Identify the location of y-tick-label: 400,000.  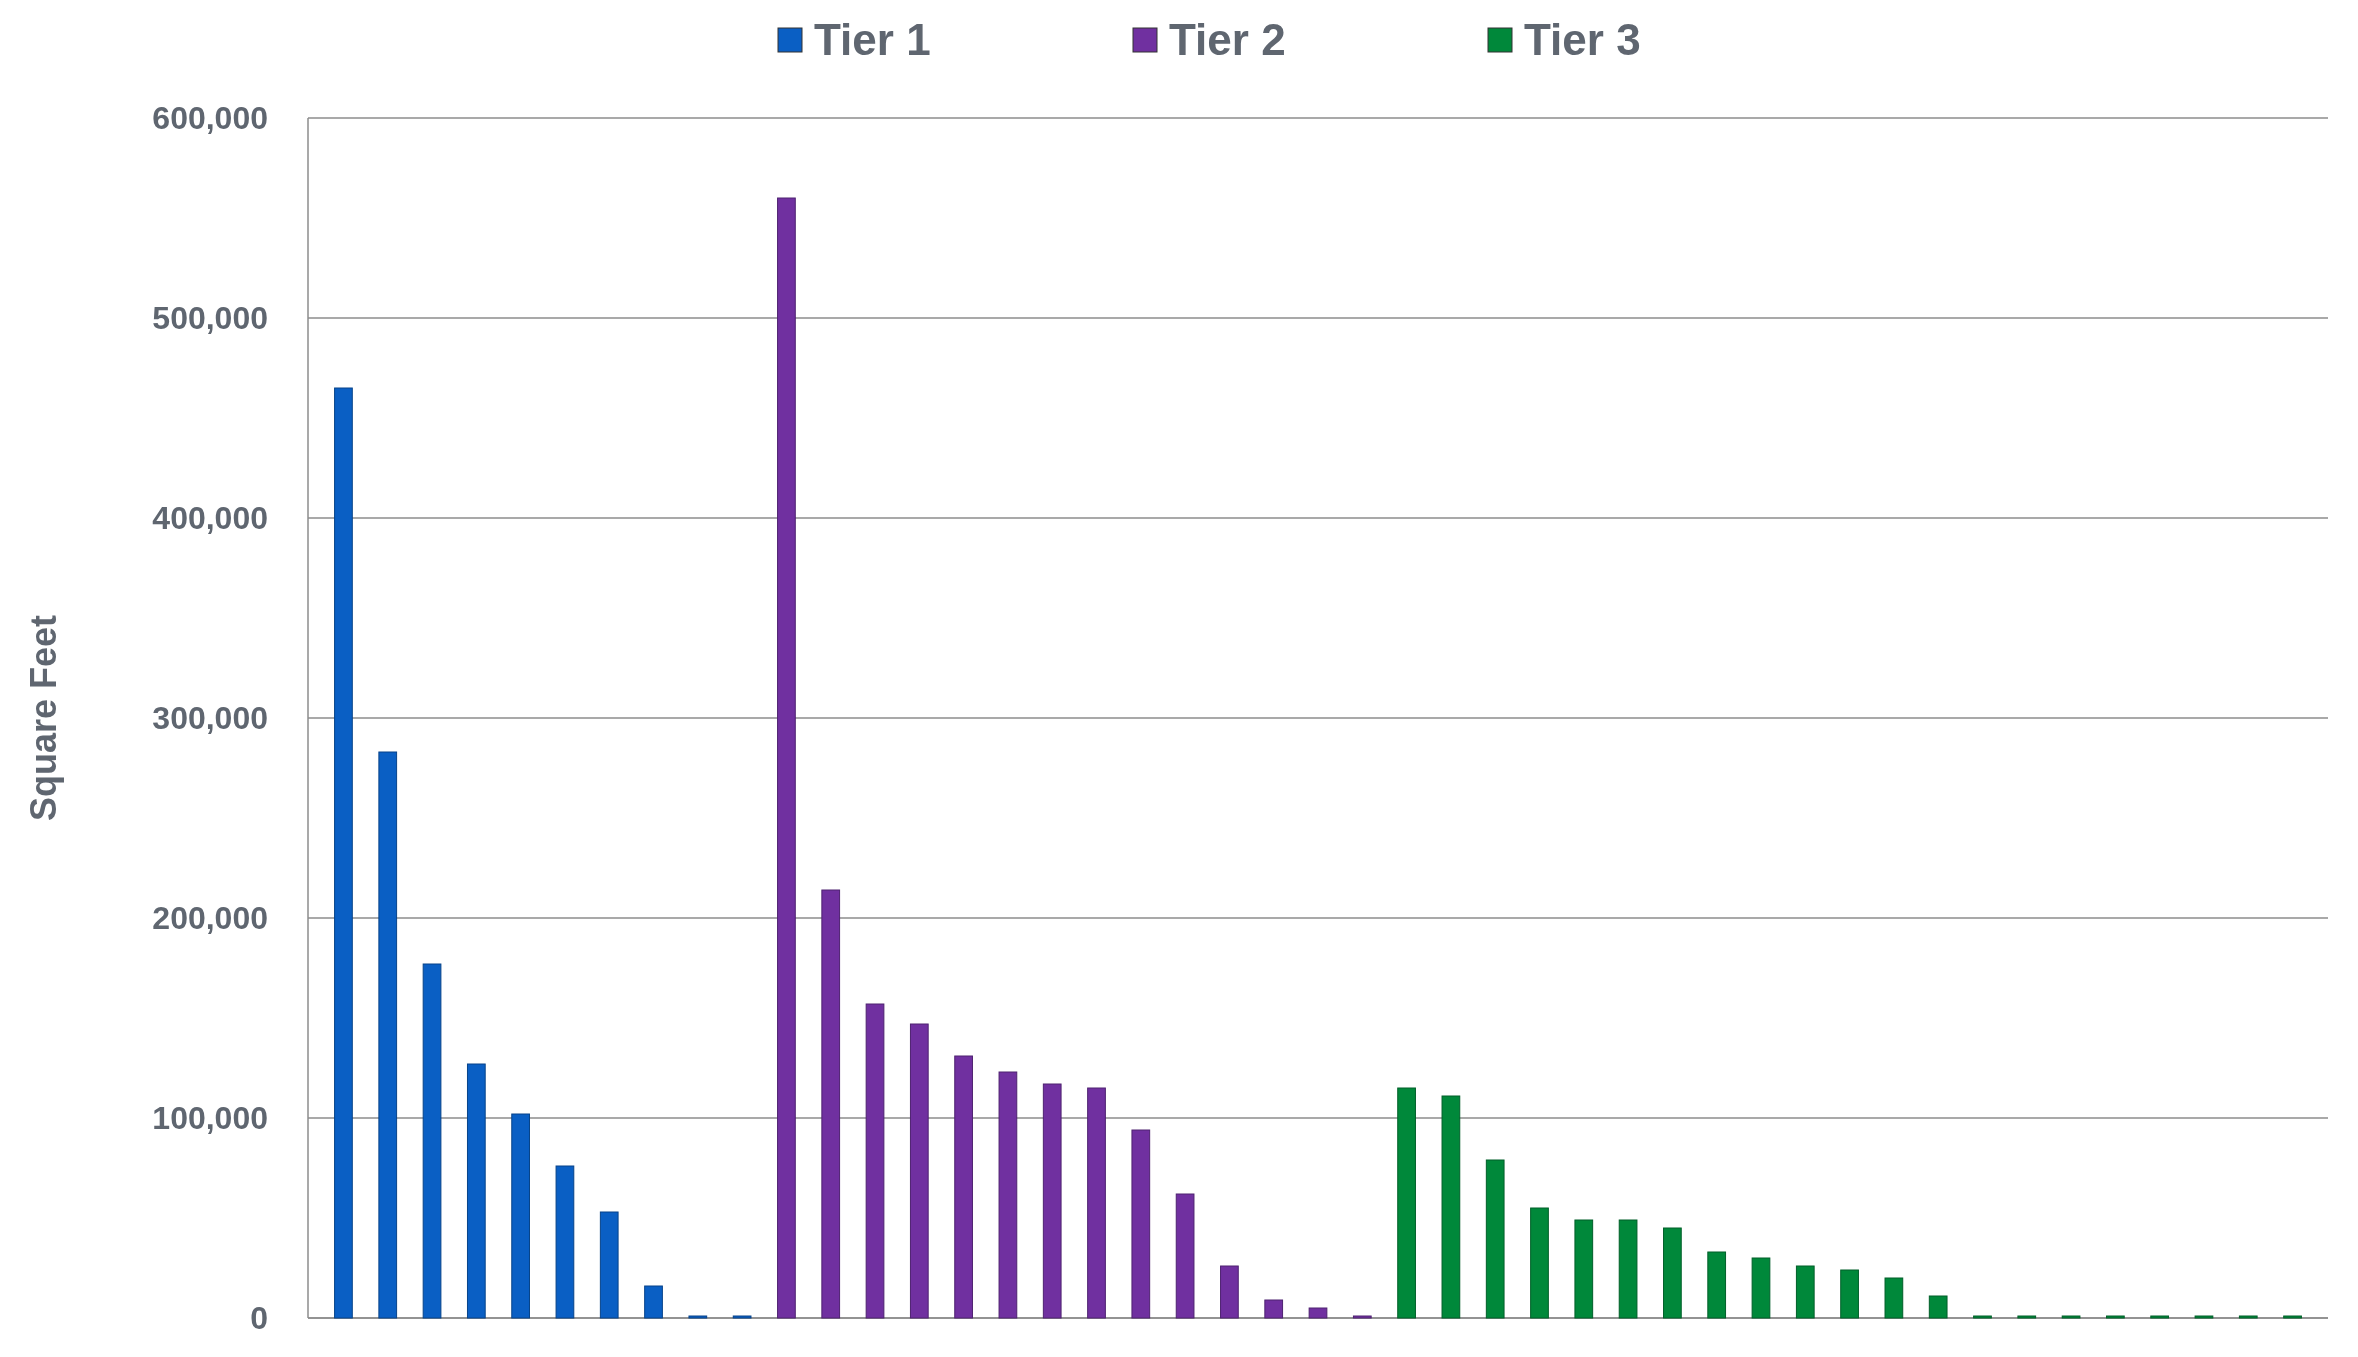
(210, 518).